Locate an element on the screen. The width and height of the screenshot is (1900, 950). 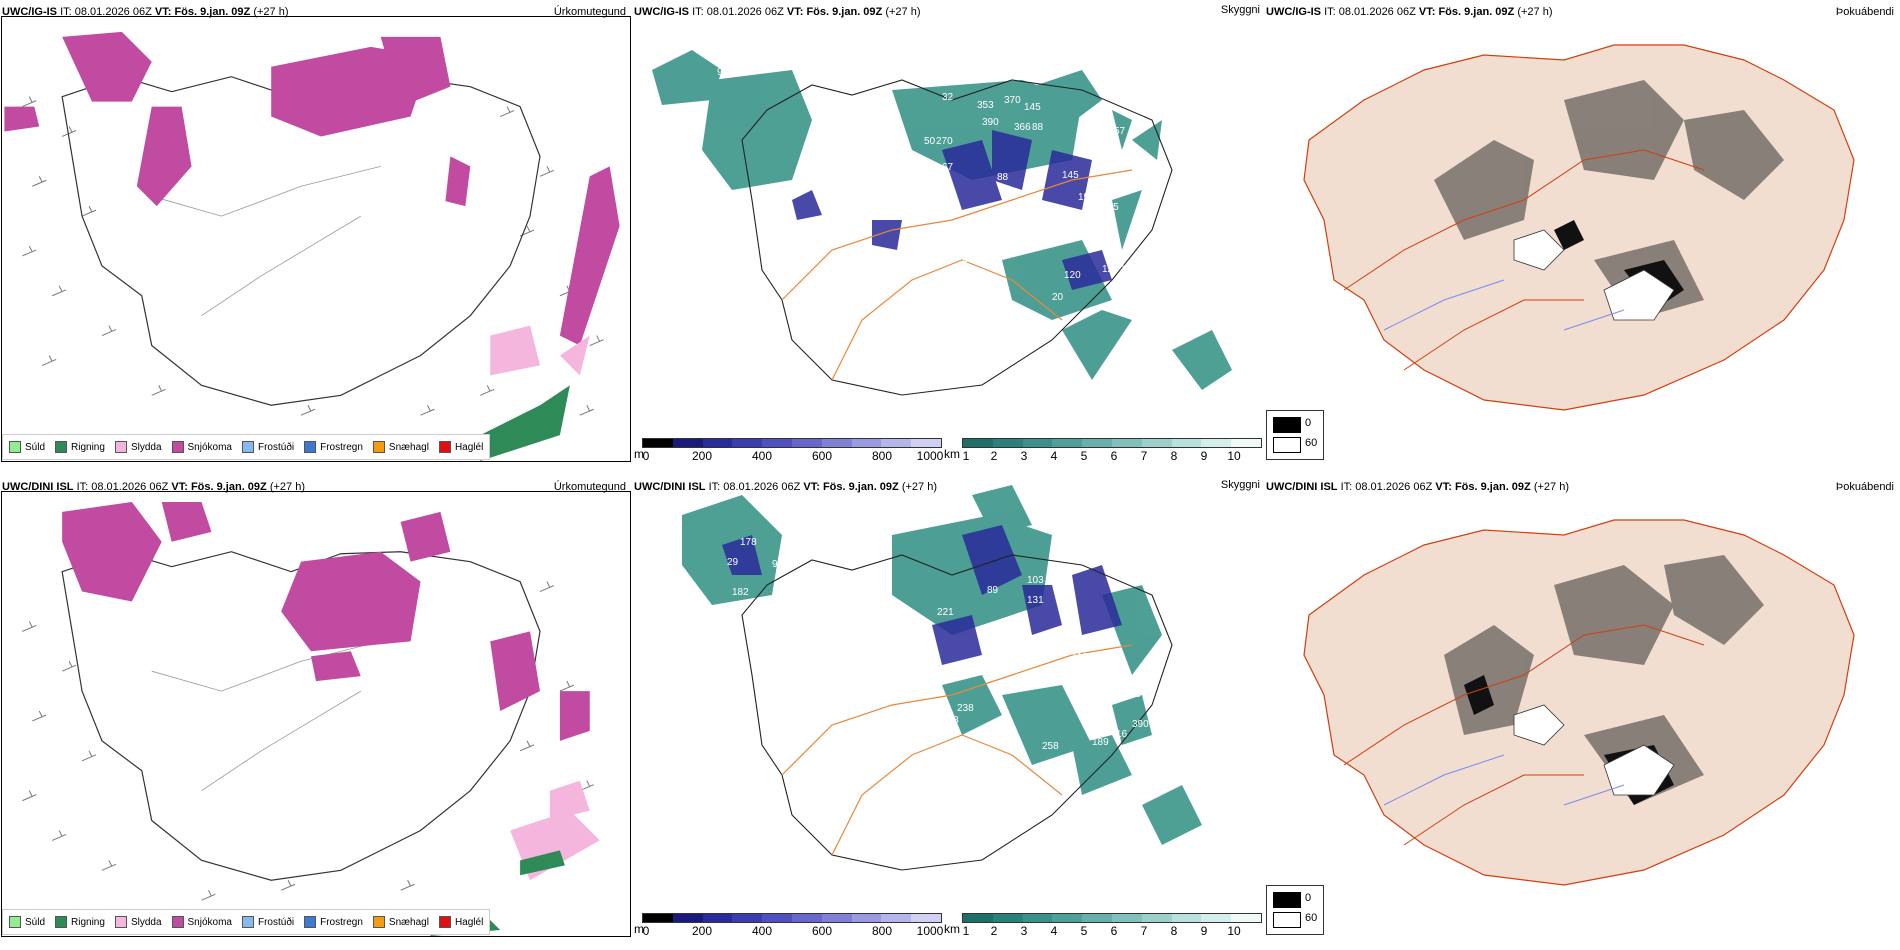
cloud-base-label: 258 is located at coordinates (1050, 746).